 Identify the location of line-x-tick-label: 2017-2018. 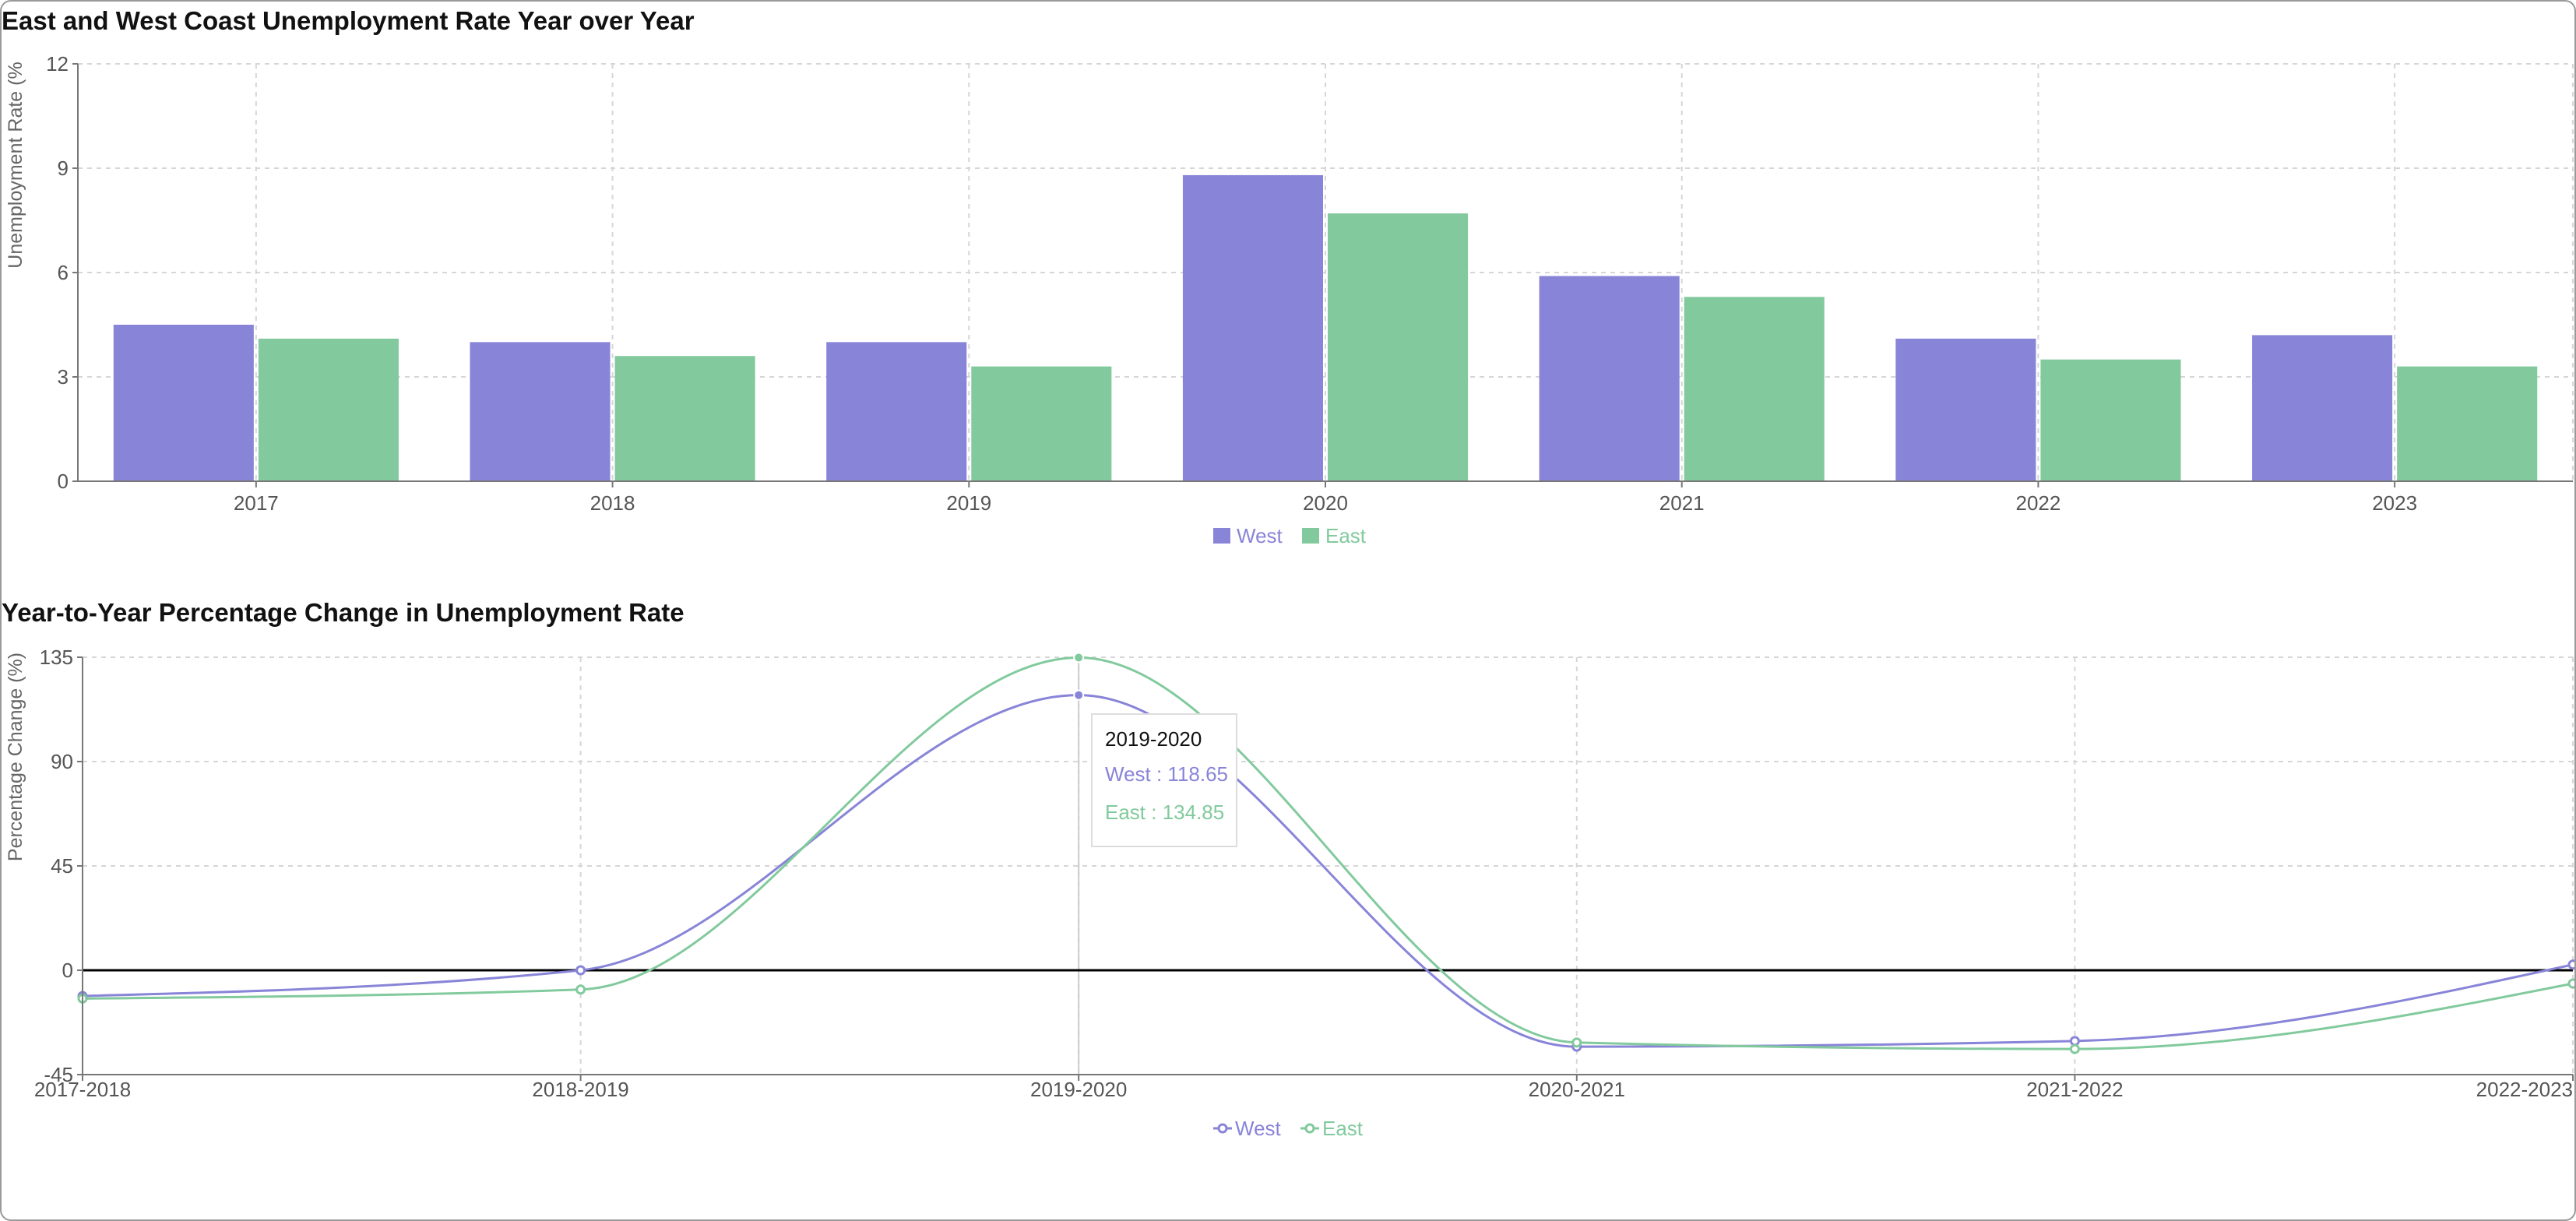
(82, 1089).